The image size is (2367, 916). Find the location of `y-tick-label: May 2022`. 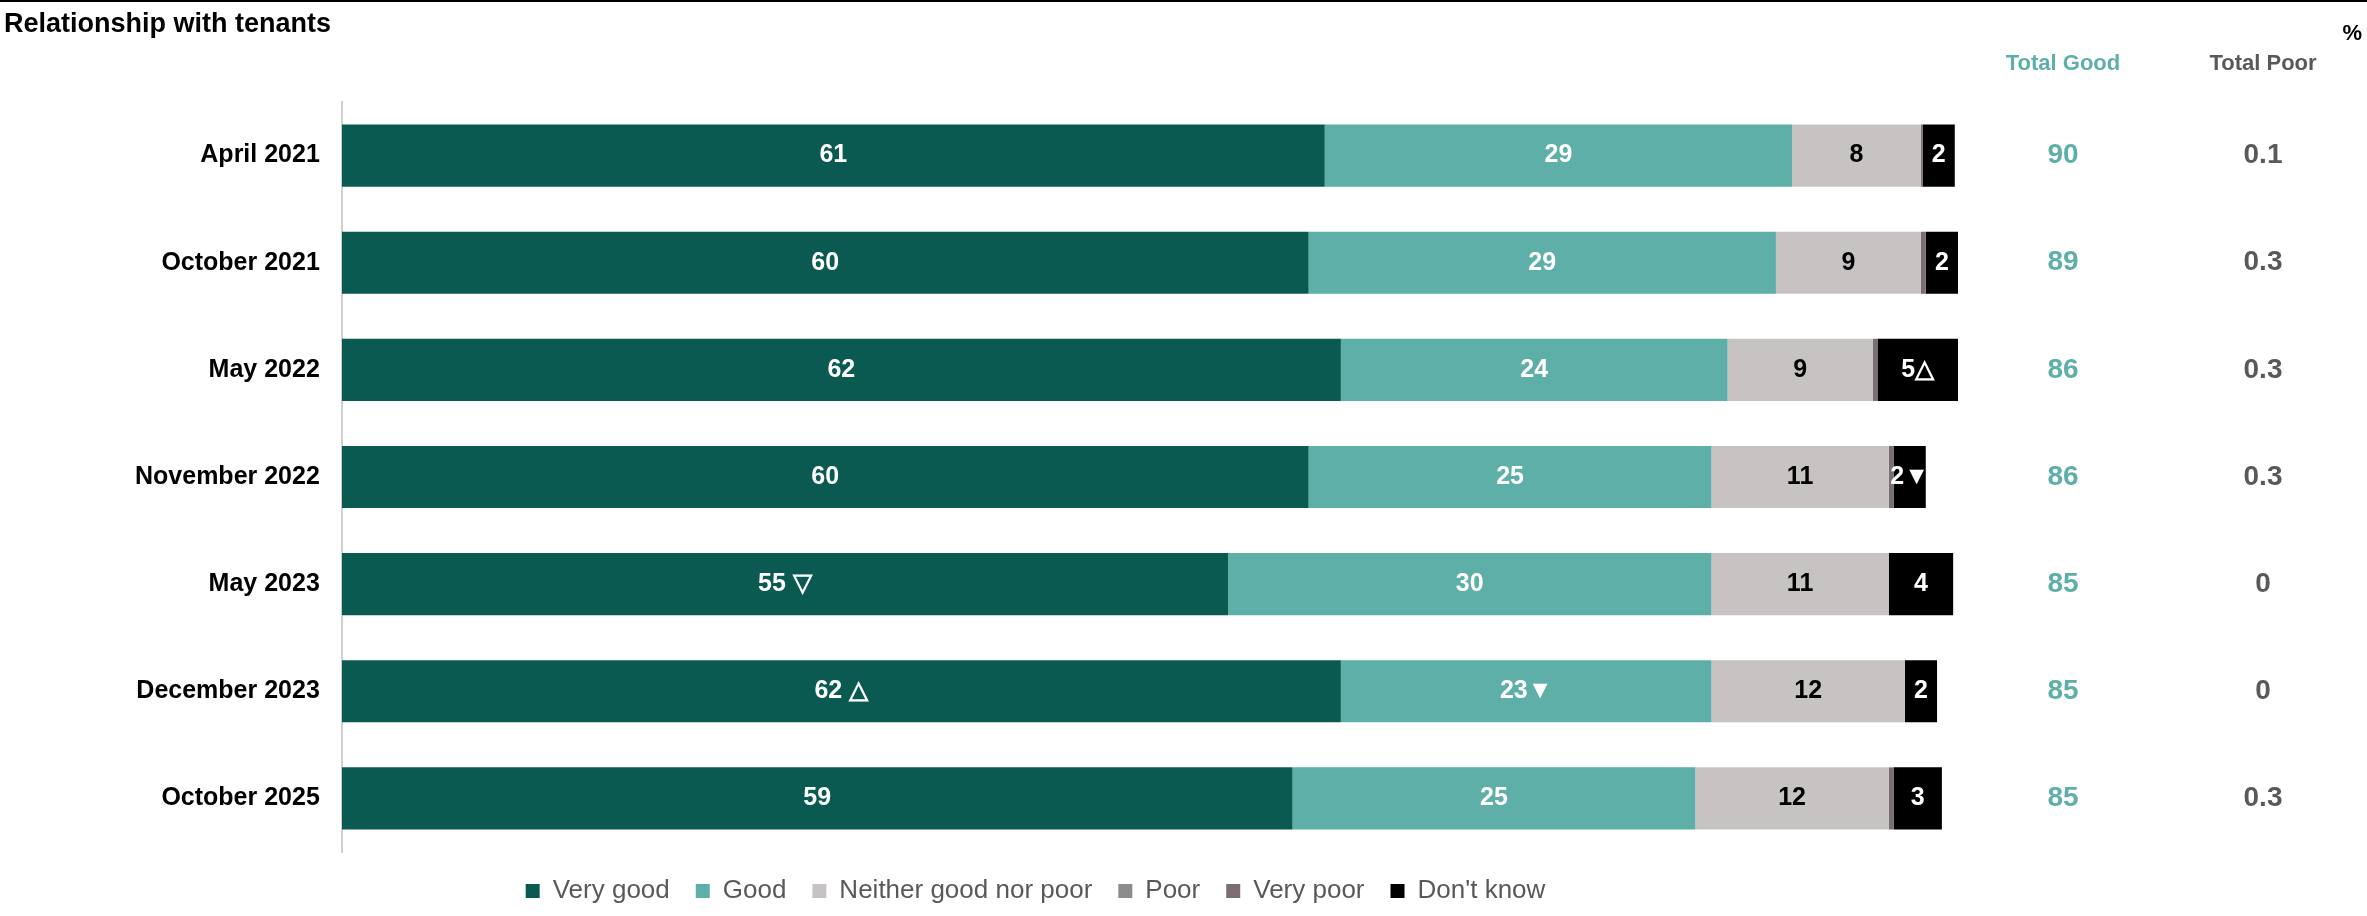

y-tick-label: May 2022 is located at coordinates (264, 367).